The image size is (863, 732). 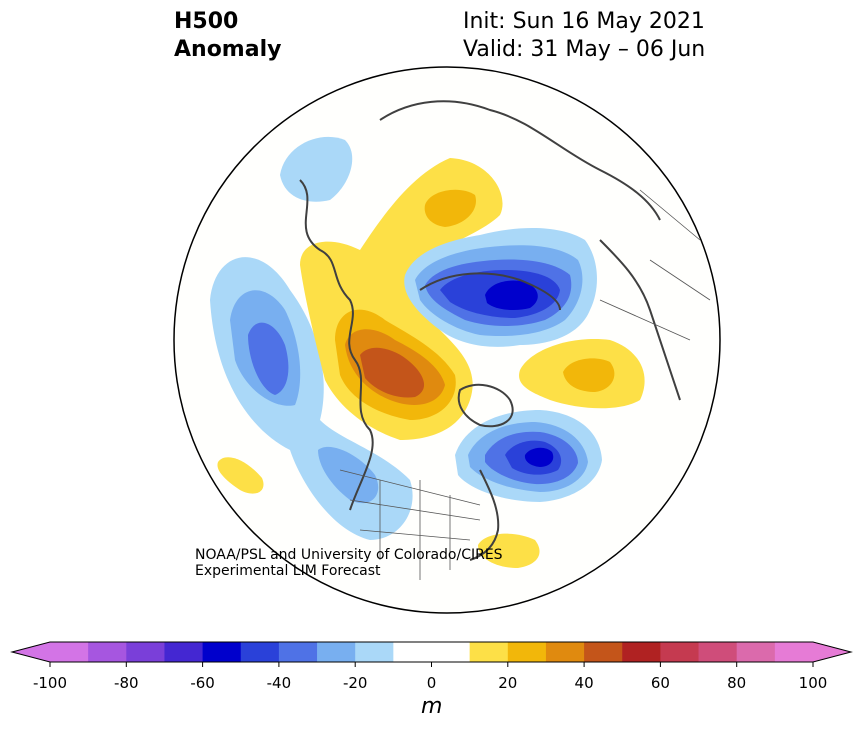 I want to click on colorbar-left-extension, so click(x=31, y=652).